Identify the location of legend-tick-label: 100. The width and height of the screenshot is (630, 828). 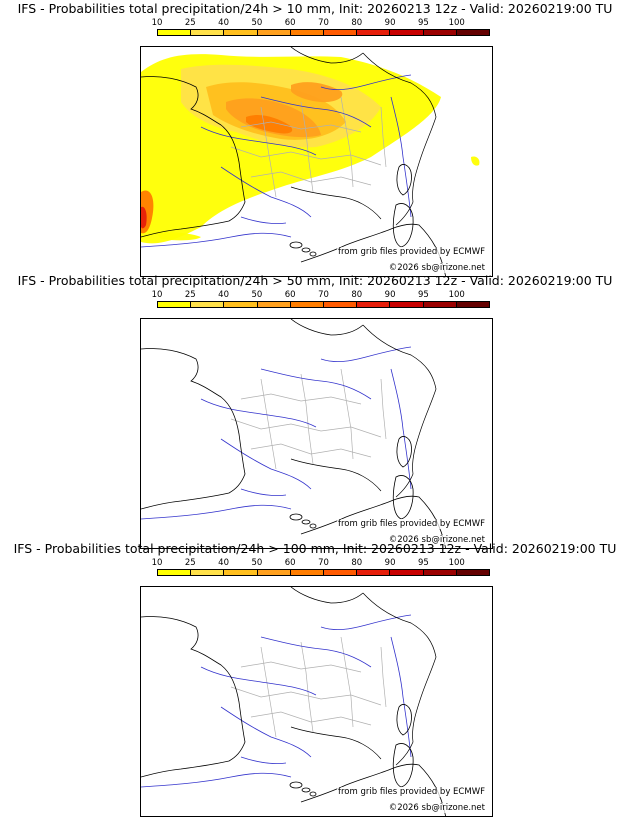
(456, 295).